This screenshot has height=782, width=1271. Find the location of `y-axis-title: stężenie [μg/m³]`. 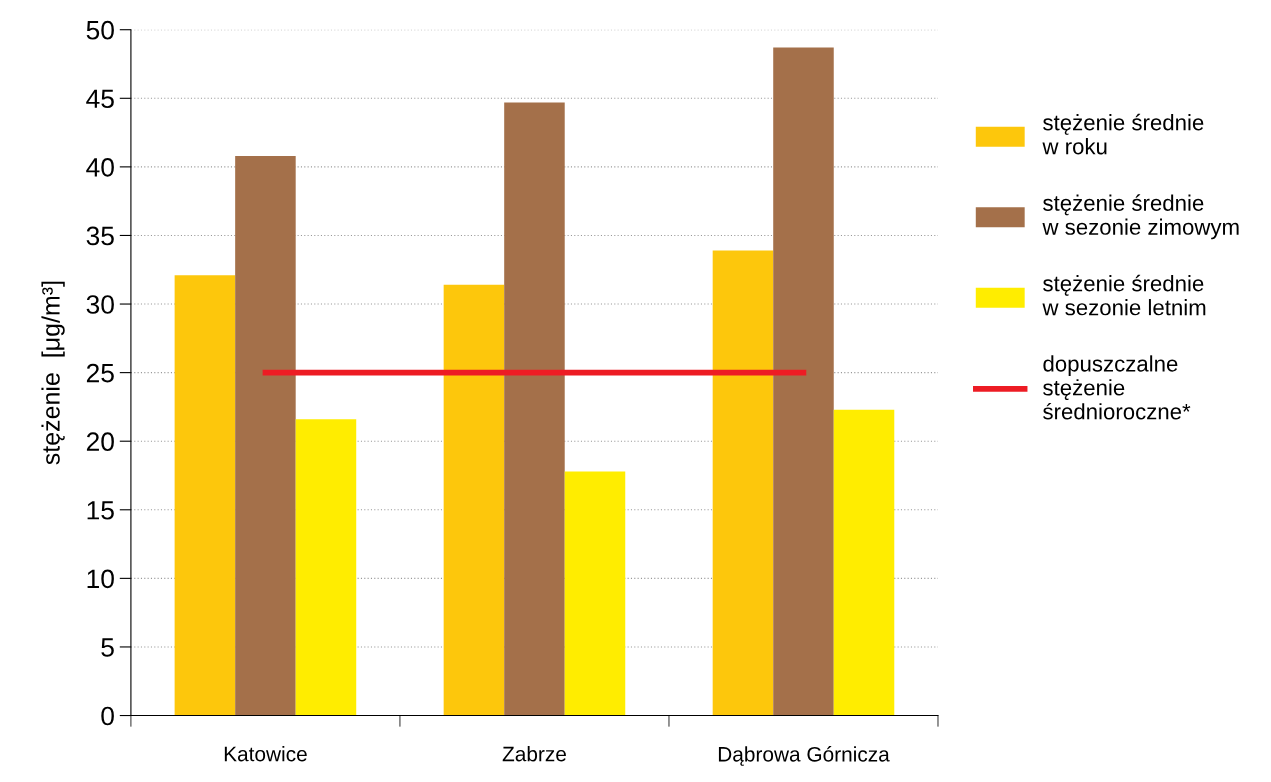

y-axis-title: stężenie [μg/m³] is located at coordinates (53, 373).